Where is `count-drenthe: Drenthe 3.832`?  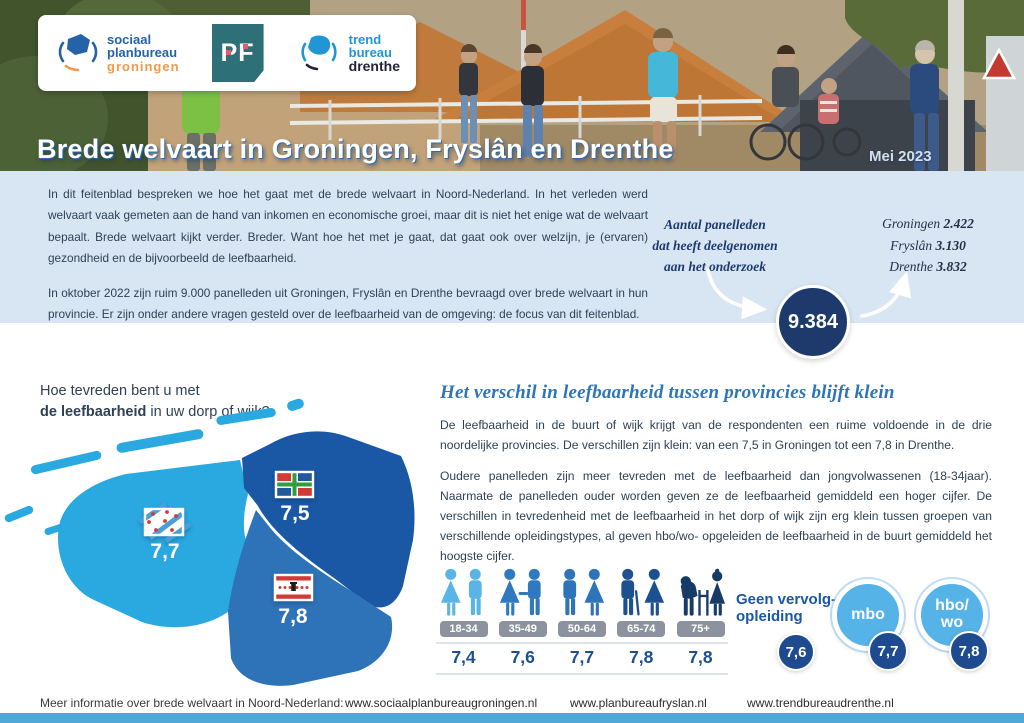 count-drenthe: Drenthe 3.832 is located at coordinates (928, 267).